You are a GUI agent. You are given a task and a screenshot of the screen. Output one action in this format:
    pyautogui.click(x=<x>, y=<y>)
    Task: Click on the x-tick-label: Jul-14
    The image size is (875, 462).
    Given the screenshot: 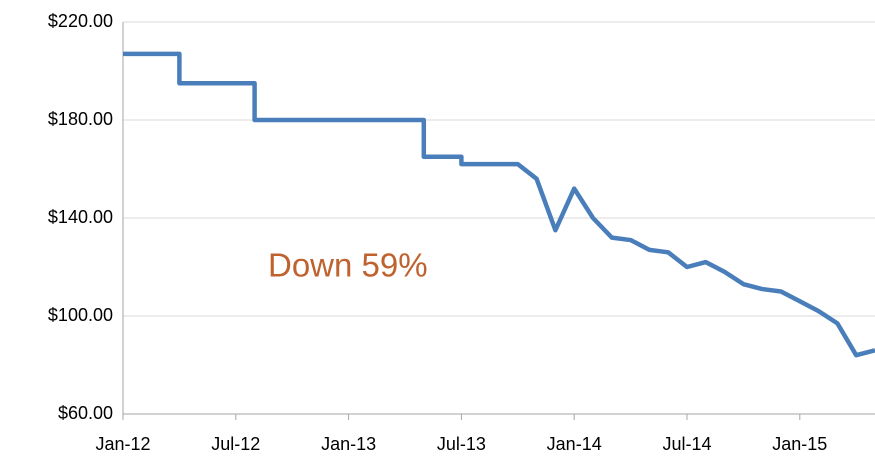 What is the action you would take?
    pyautogui.click(x=686, y=444)
    